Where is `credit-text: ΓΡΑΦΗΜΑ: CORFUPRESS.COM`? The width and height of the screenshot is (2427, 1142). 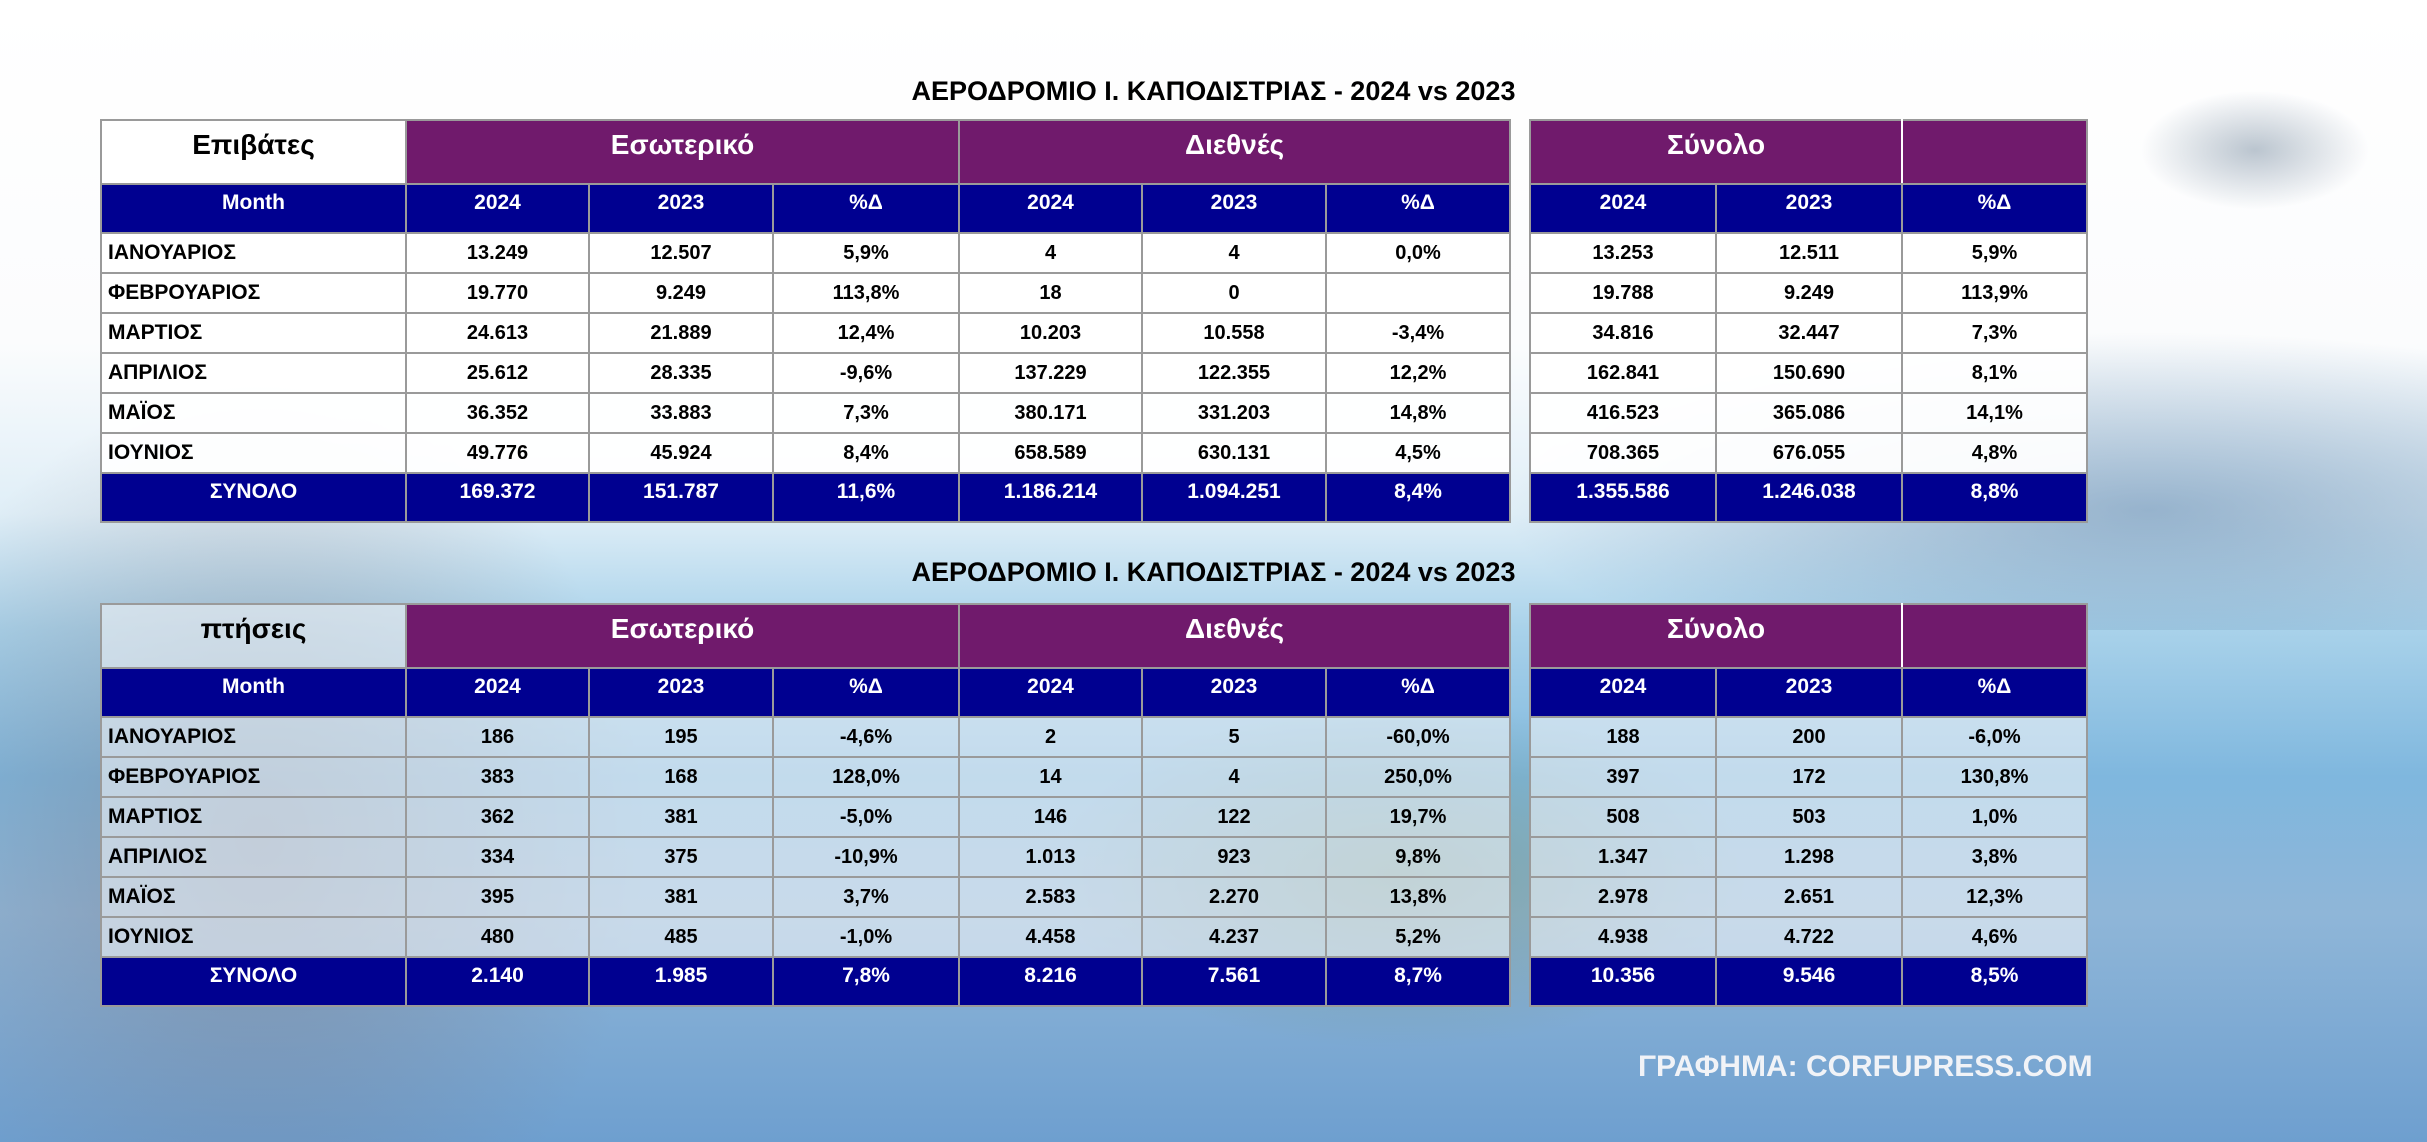
credit-text: ΓΡΑΦΗΜΑ: CORFUPRESS.COM is located at coordinates (1865, 1066).